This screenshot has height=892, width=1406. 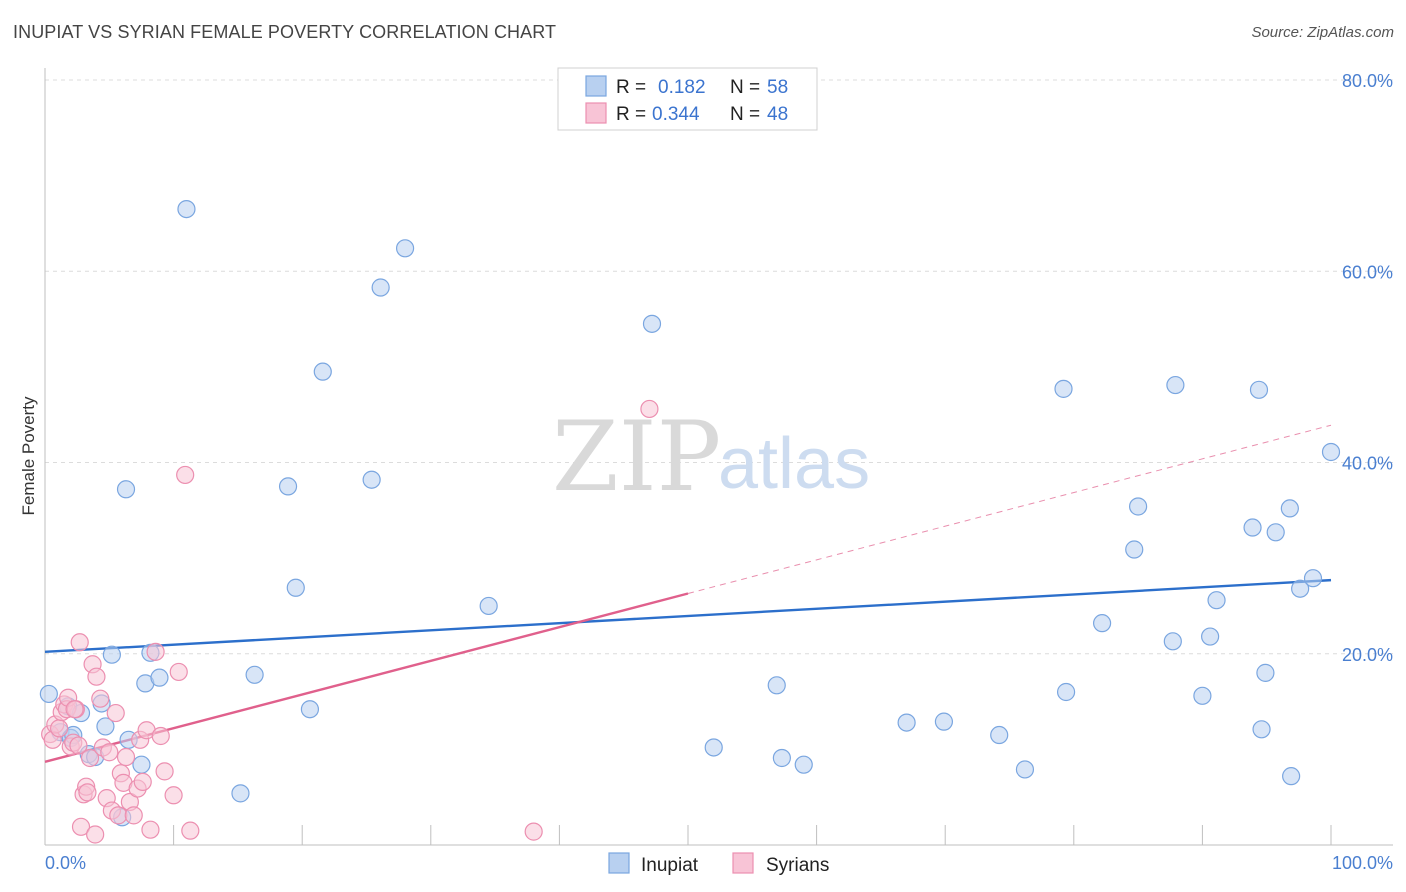 What do you see at coordinates (631, 114) in the screenshot?
I see `legend-r-label-syrians: R =` at bounding box center [631, 114].